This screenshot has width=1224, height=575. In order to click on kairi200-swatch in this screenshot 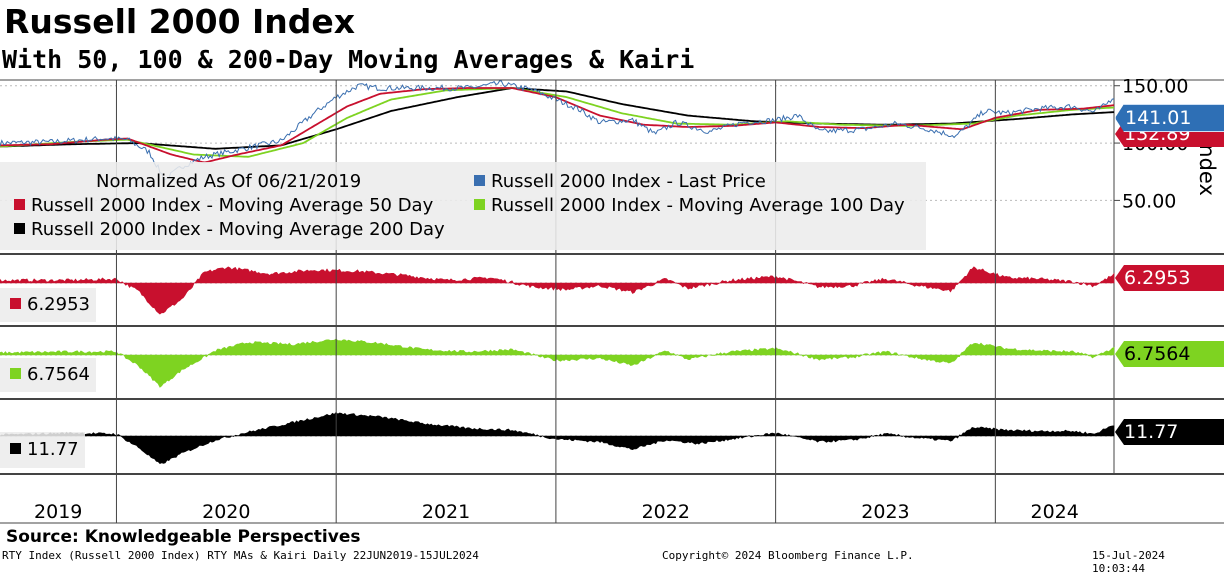, I will do `click(15, 448)`.